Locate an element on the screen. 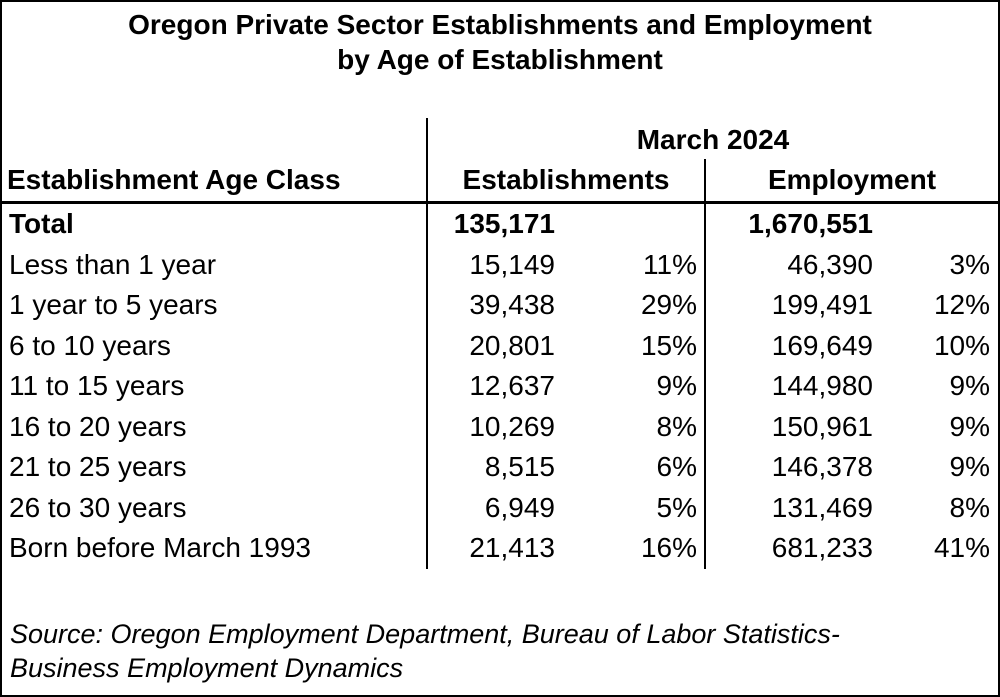 This screenshot has height=697, width=1000. page-title-line-2: by Age of Establishment is located at coordinates (500, 59).